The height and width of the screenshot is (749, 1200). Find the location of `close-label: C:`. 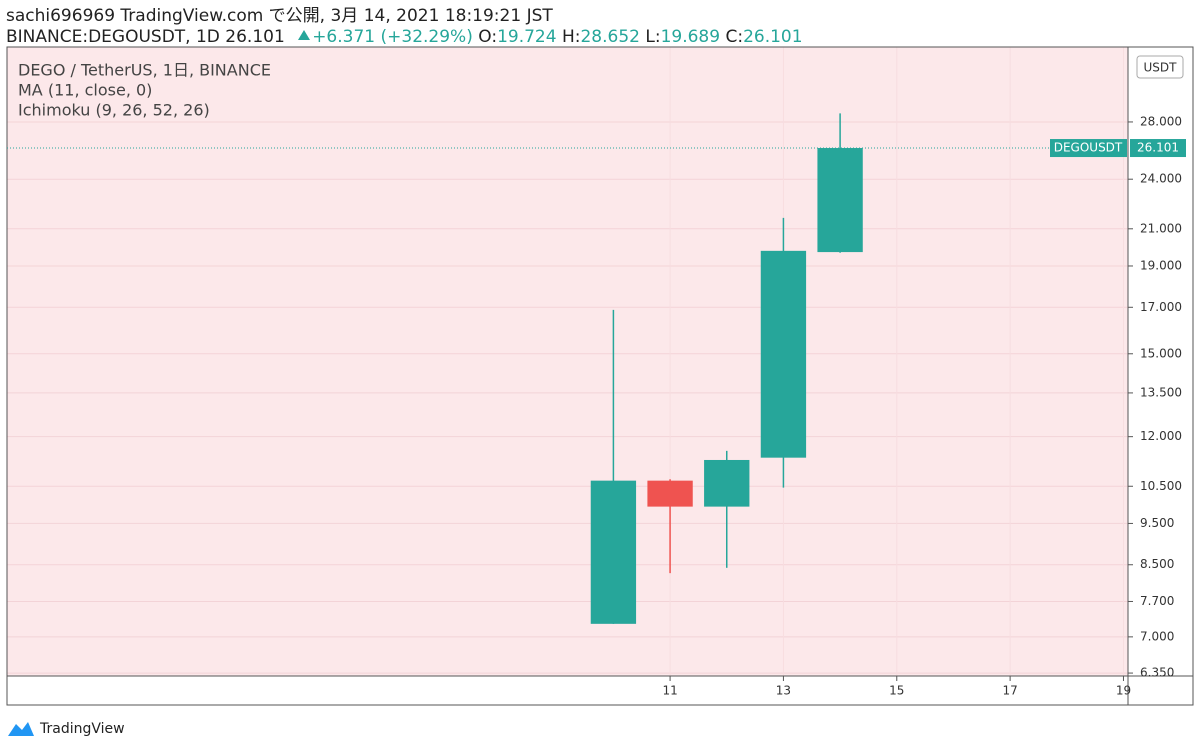

close-label: C: is located at coordinates (734, 37).